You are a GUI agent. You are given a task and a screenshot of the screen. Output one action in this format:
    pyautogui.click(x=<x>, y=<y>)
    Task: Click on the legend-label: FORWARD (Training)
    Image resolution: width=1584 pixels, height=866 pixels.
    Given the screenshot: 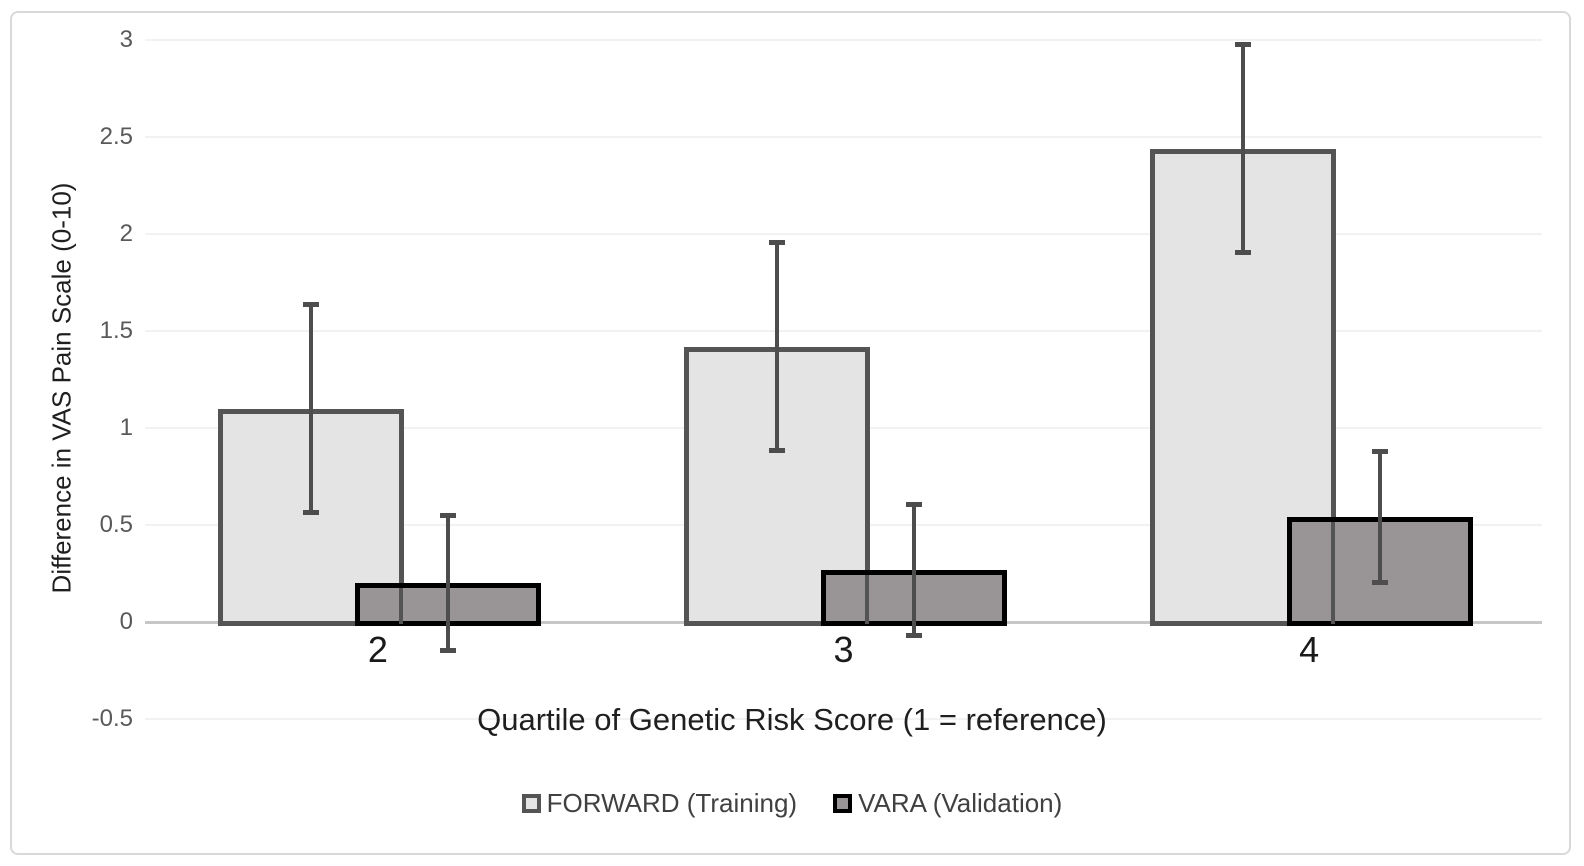 What is the action you would take?
    pyautogui.click(x=672, y=803)
    